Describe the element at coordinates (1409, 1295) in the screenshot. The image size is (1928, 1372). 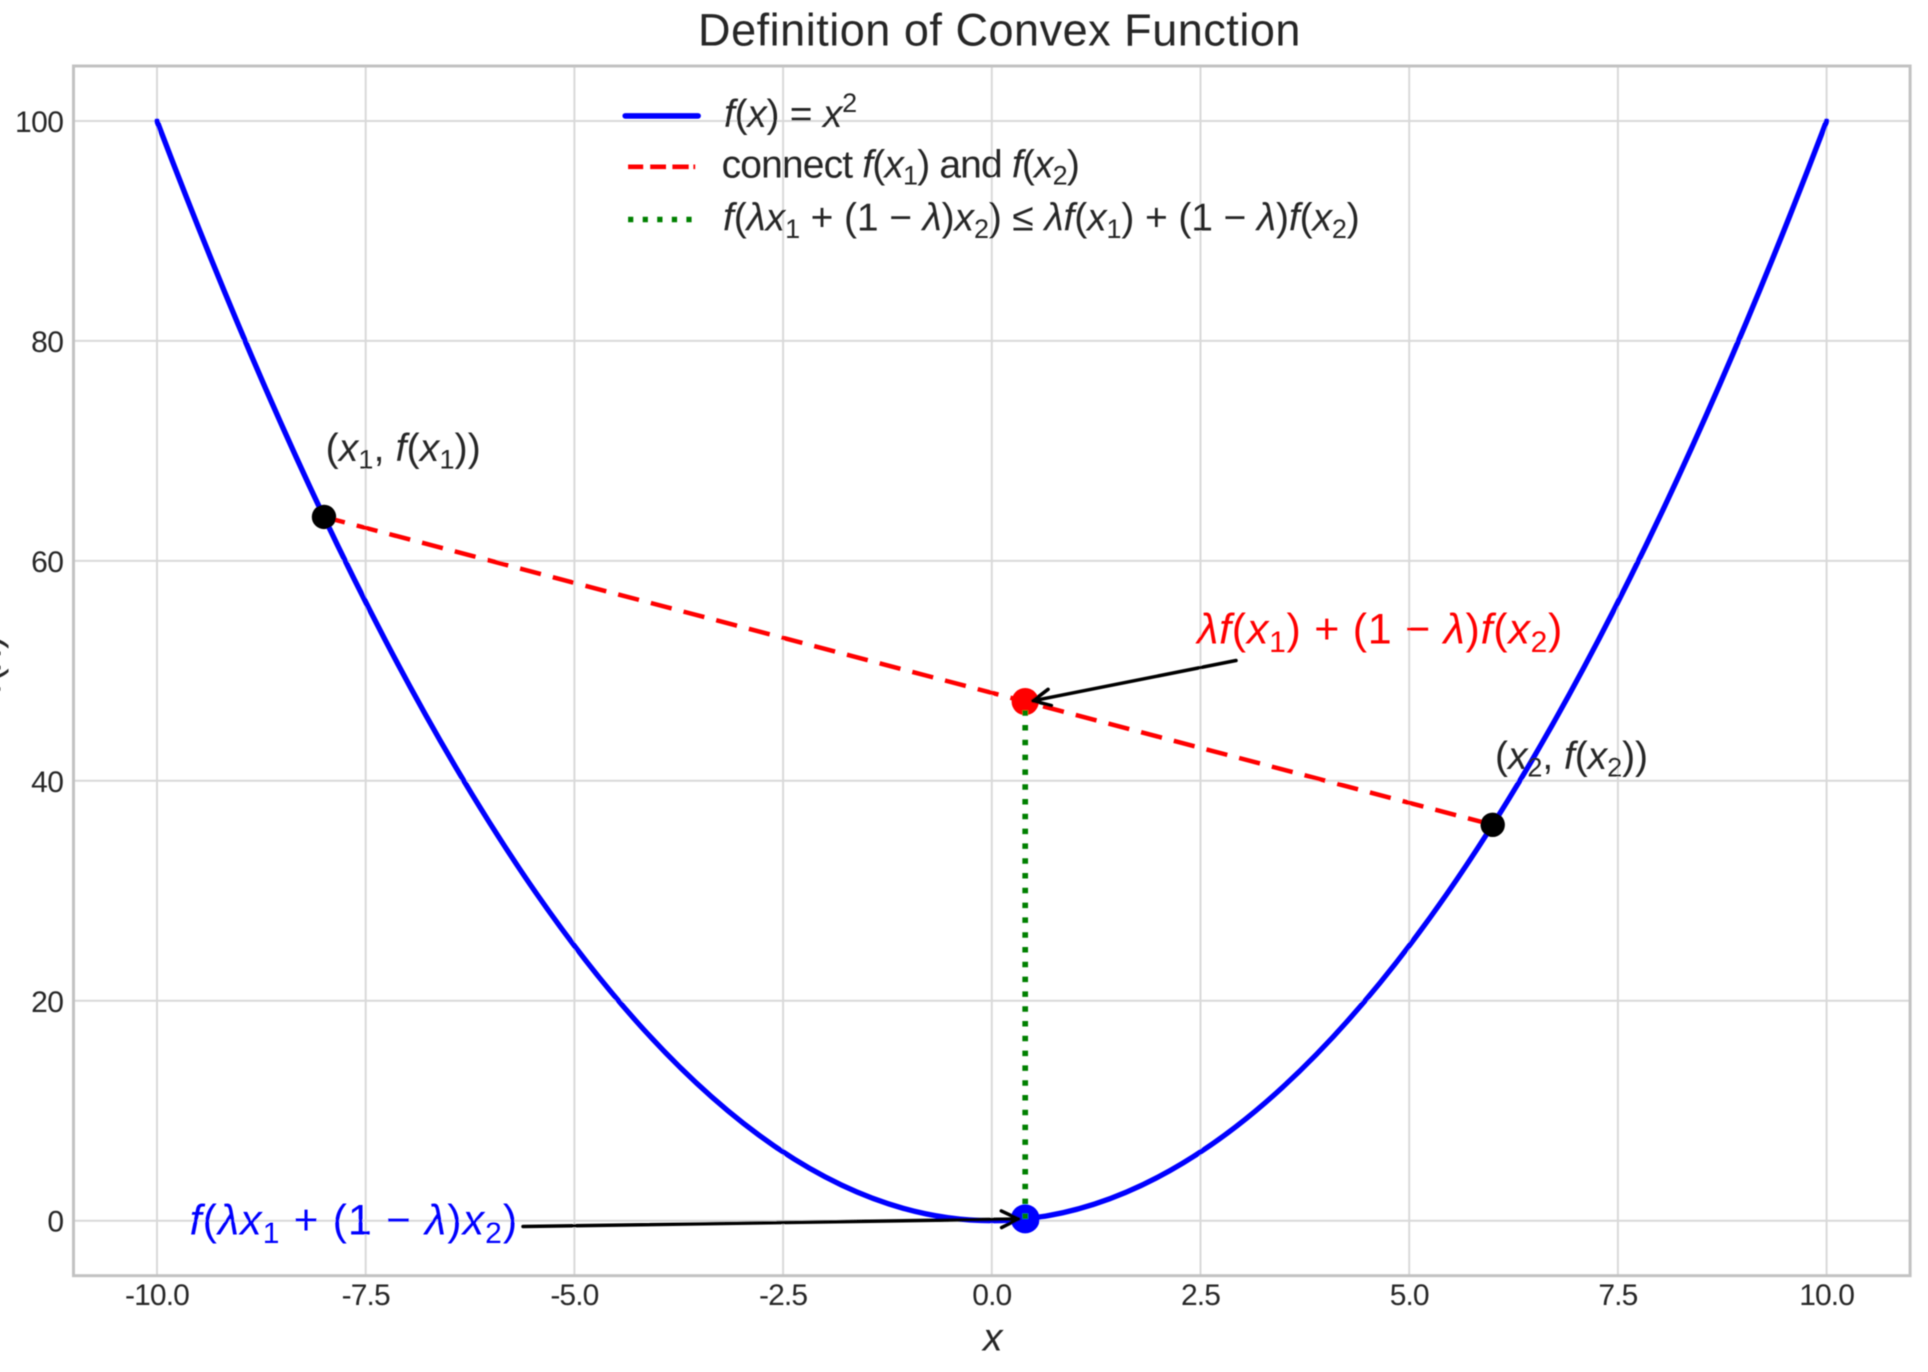
I see `svg-text: 5.0` at that location.